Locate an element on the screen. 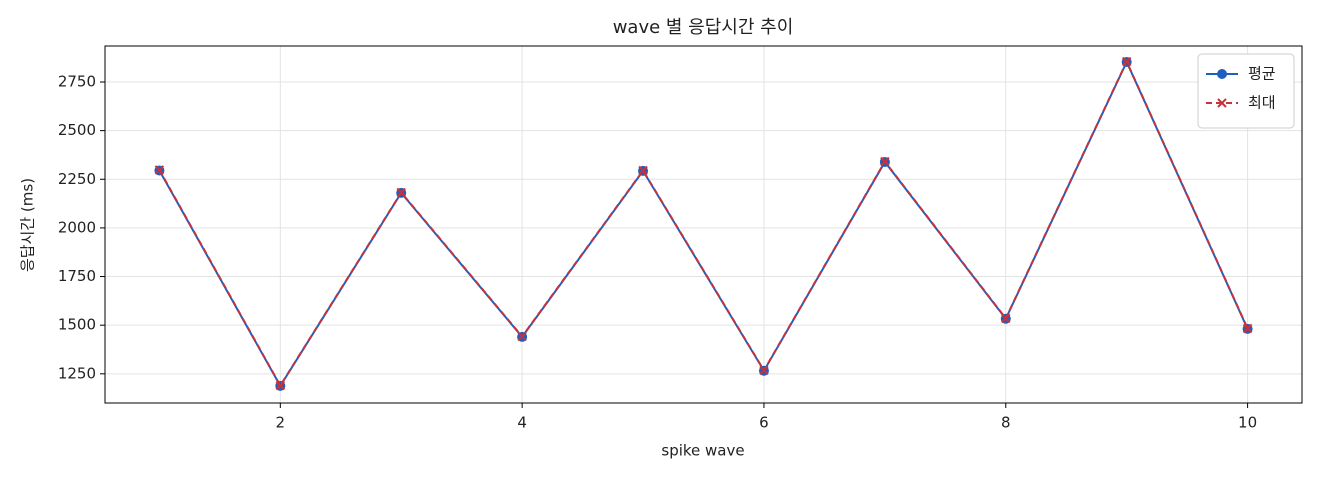 The image size is (1320, 484). y-tick-label: 2250 is located at coordinates (77, 179).